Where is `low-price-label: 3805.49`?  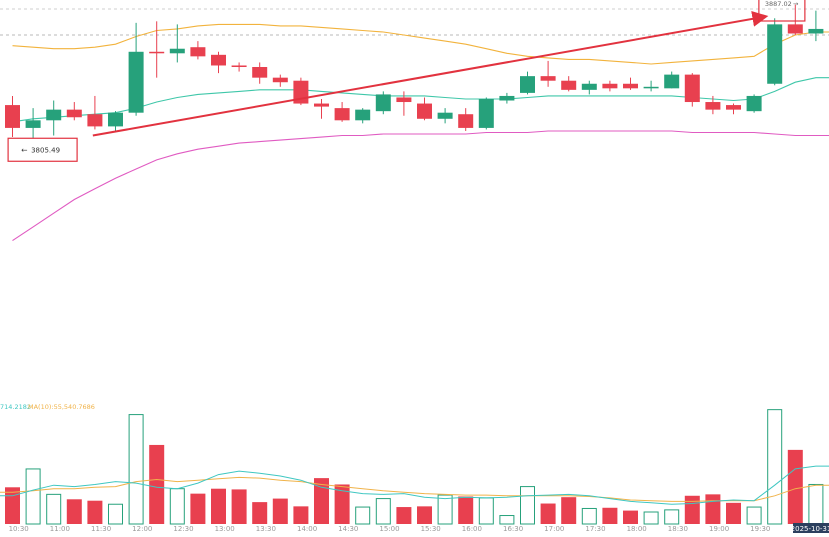
low-price-label: 3805.49 is located at coordinates (45, 150).